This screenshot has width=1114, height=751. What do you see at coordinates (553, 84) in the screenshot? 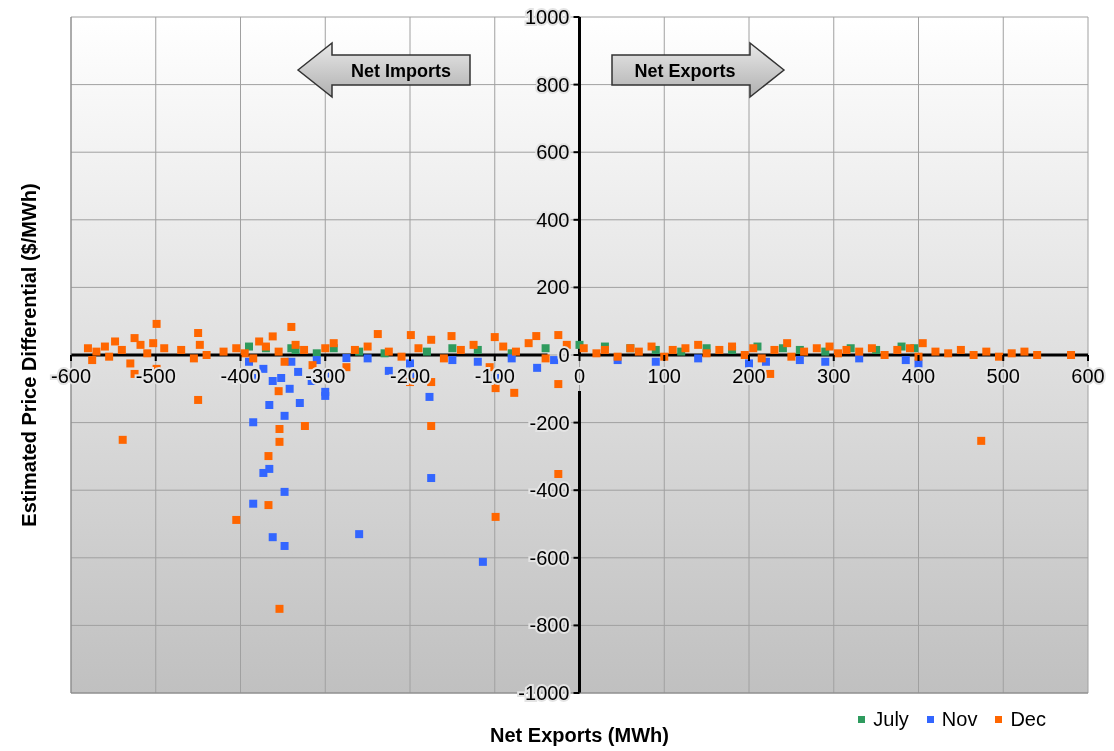
I see `y-tick-label: 800` at bounding box center [553, 84].